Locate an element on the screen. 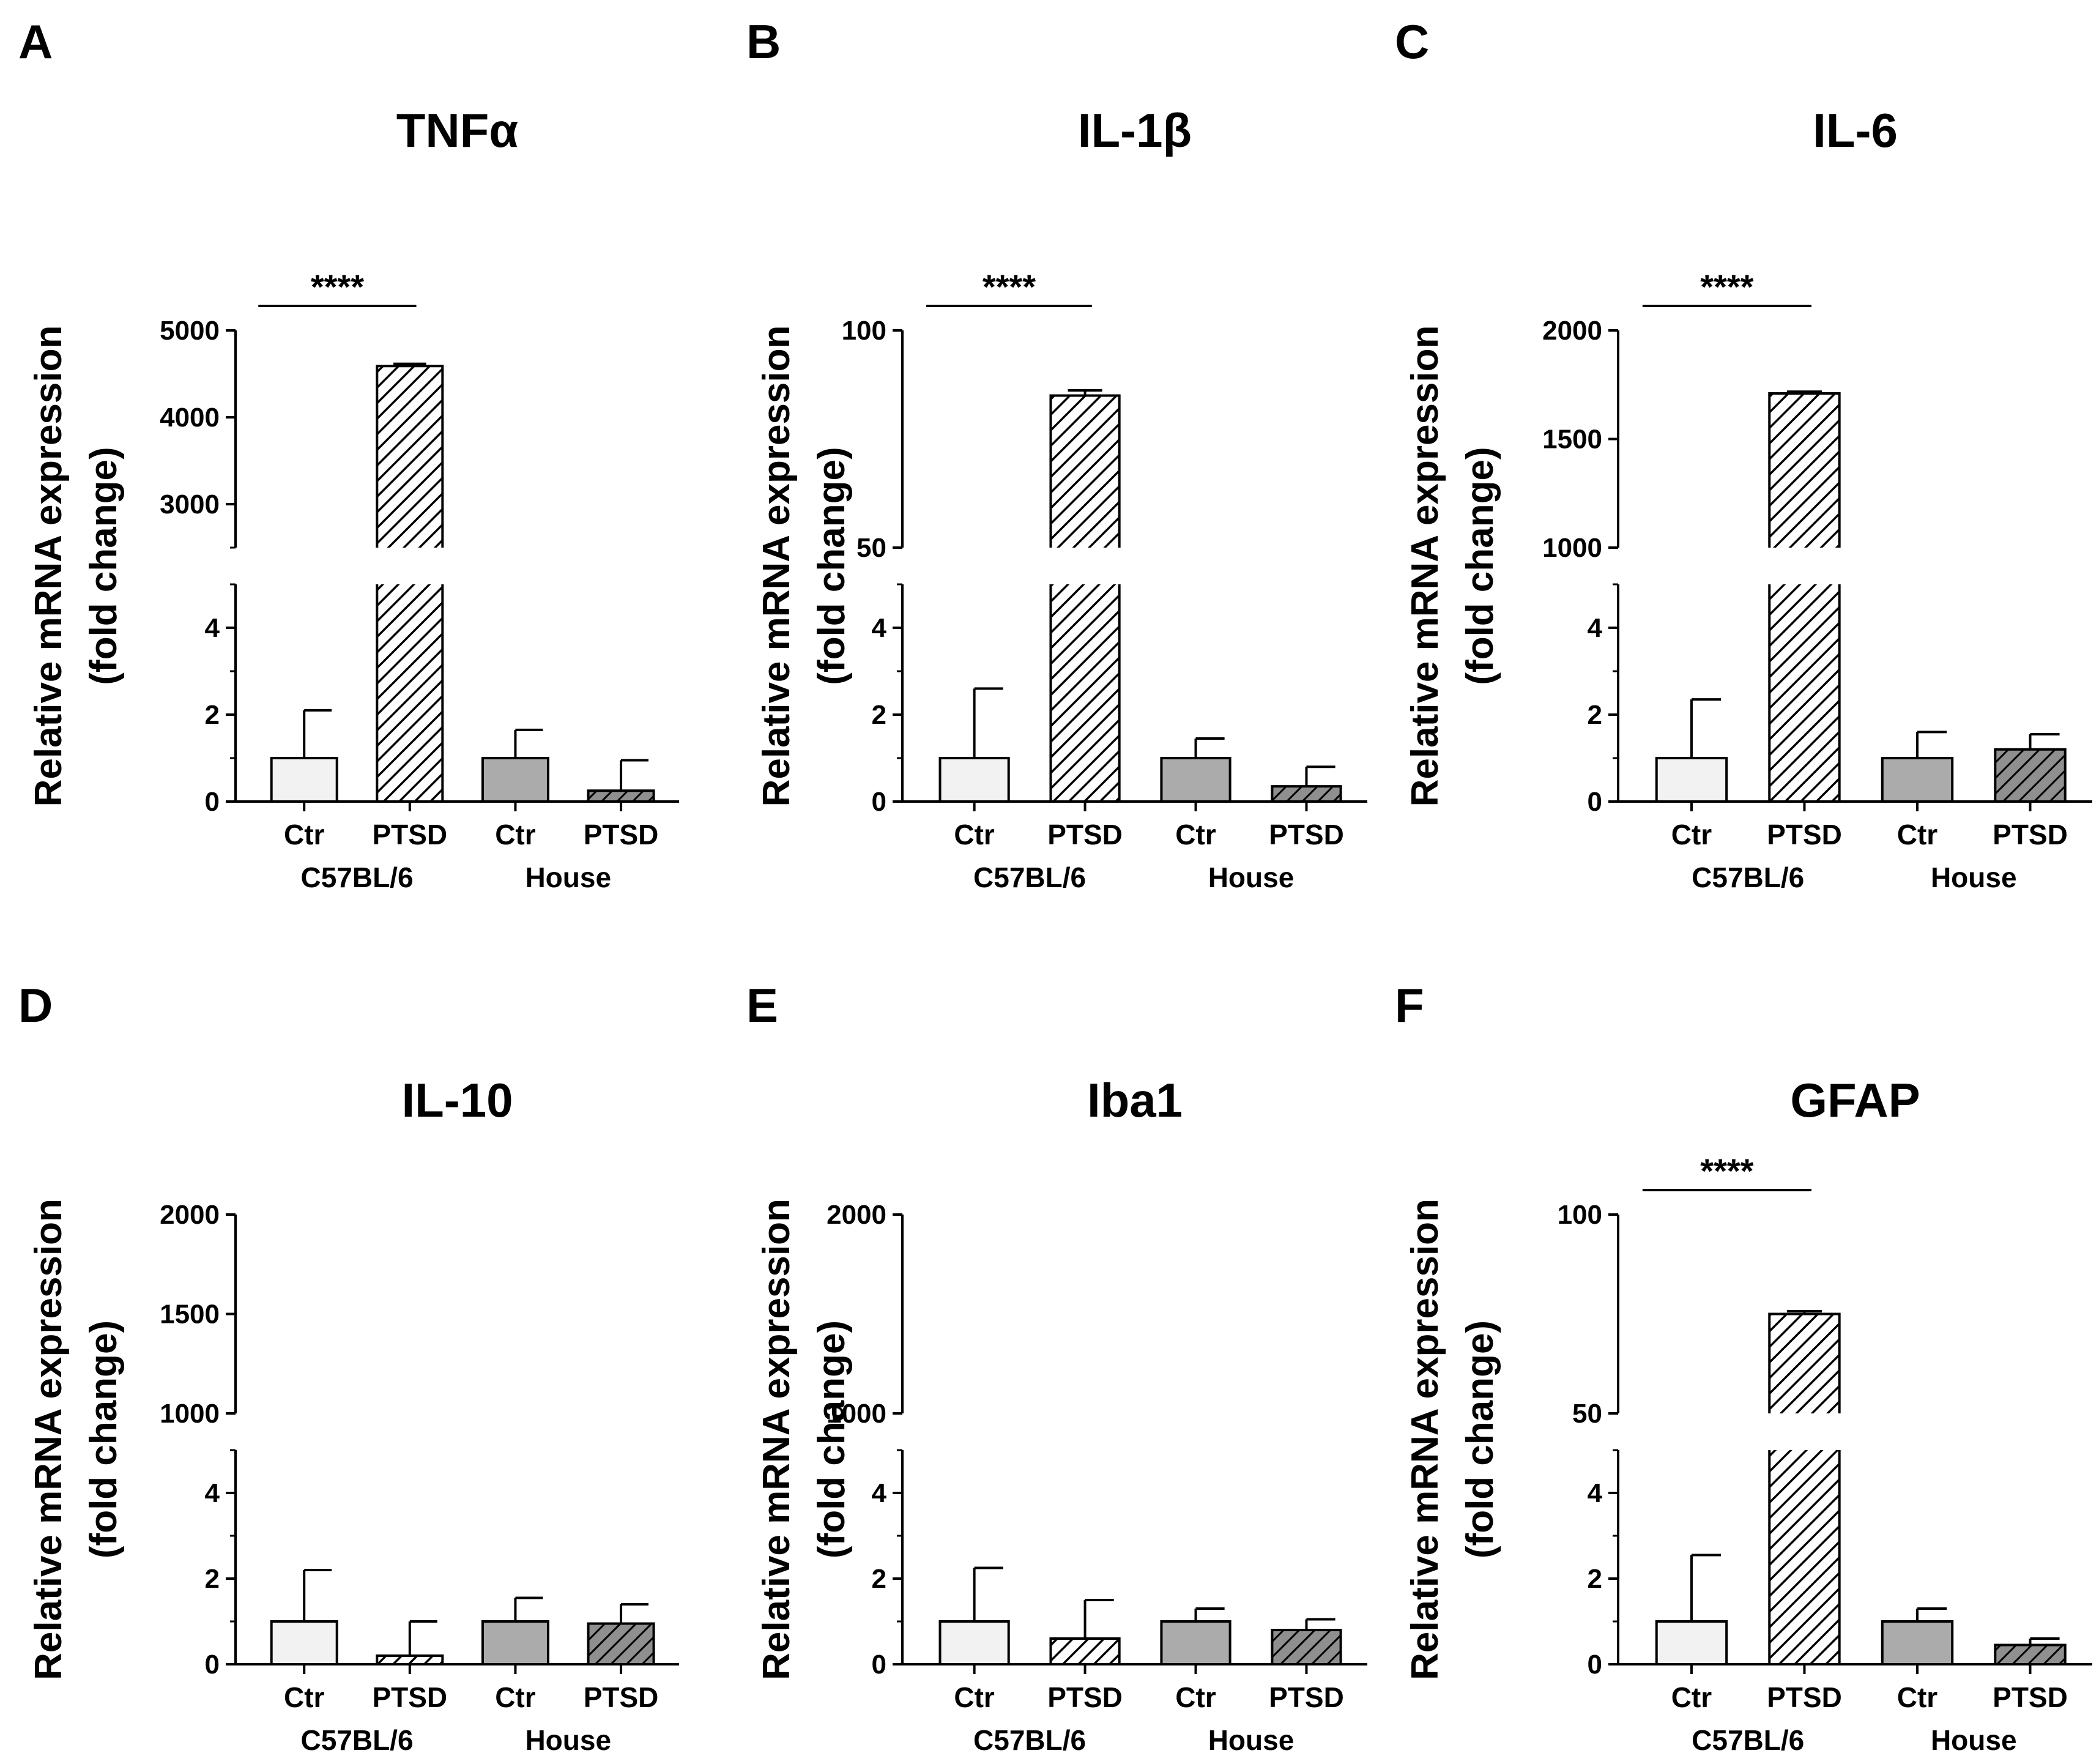 This screenshot has width=2099, height=1764. panel-letter: D is located at coordinates (35, 1005).